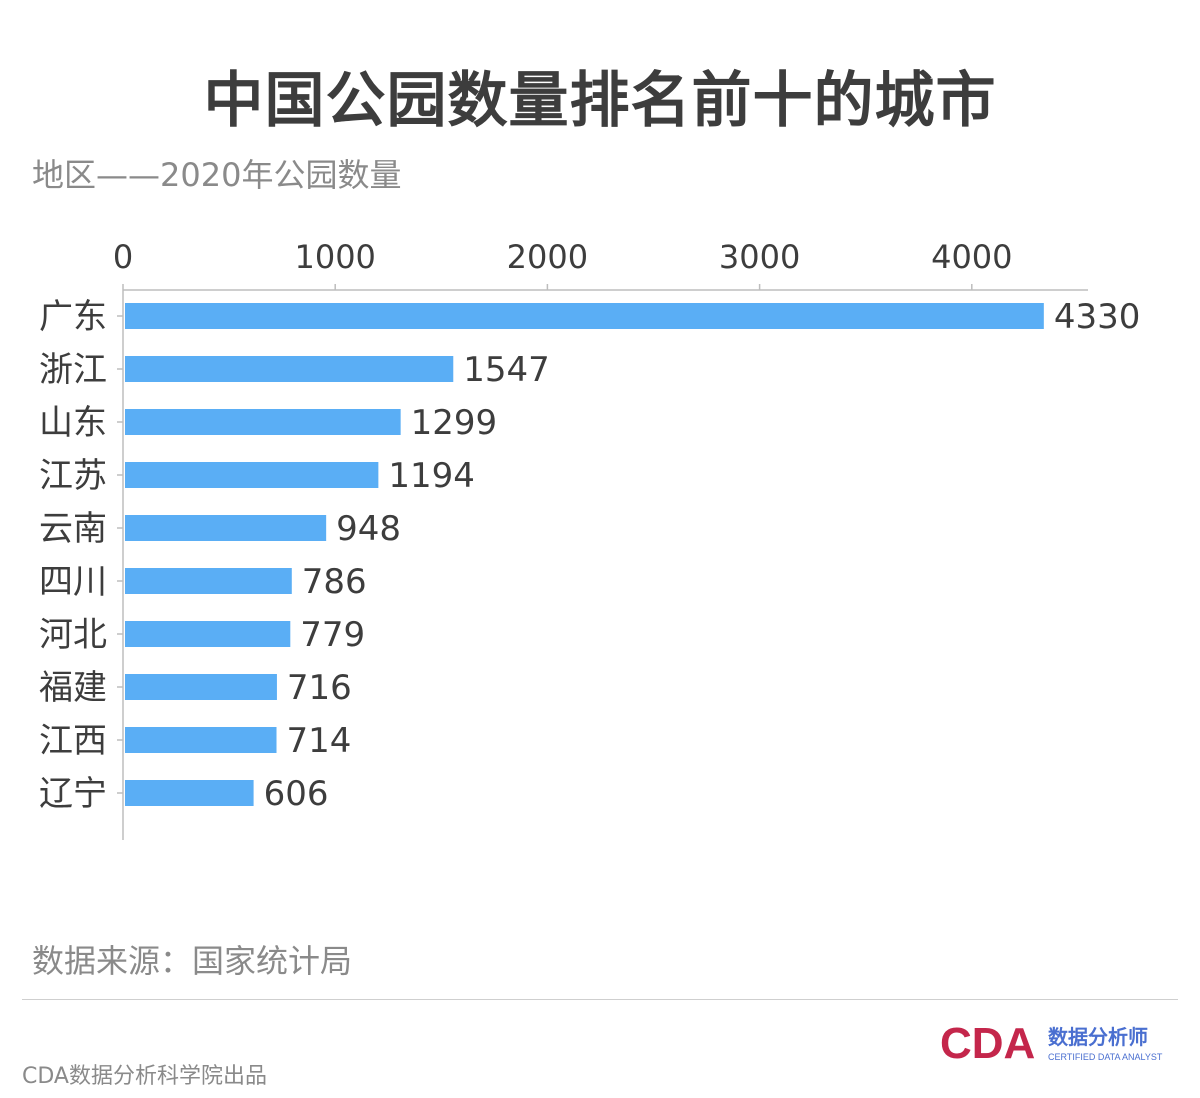 The height and width of the screenshot is (1098, 1200). Describe the element at coordinates (454, 423) in the screenshot. I see `value-label: 1299` at that location.